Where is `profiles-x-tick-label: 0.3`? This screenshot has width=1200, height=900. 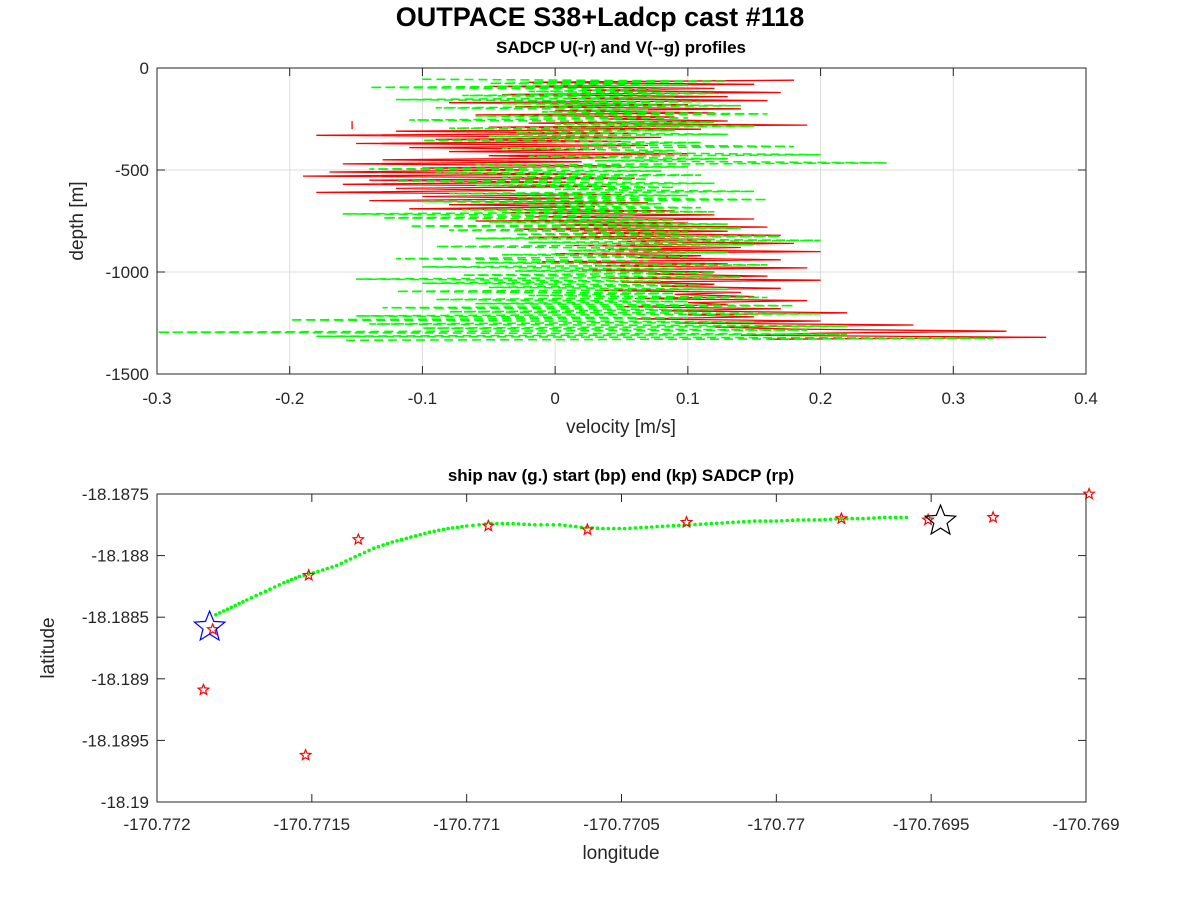 profiles-x-tick-label: 0.3 is located at coordinates (953, 398).